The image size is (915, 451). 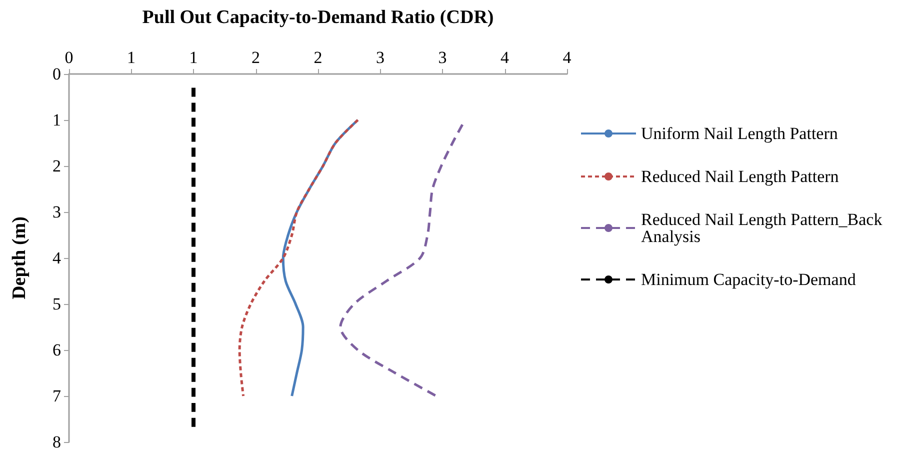 What do you see at coordinates (56, 350) in the screenshot?
I see `y-tick-label: 6` at bounding box center [56, 350].